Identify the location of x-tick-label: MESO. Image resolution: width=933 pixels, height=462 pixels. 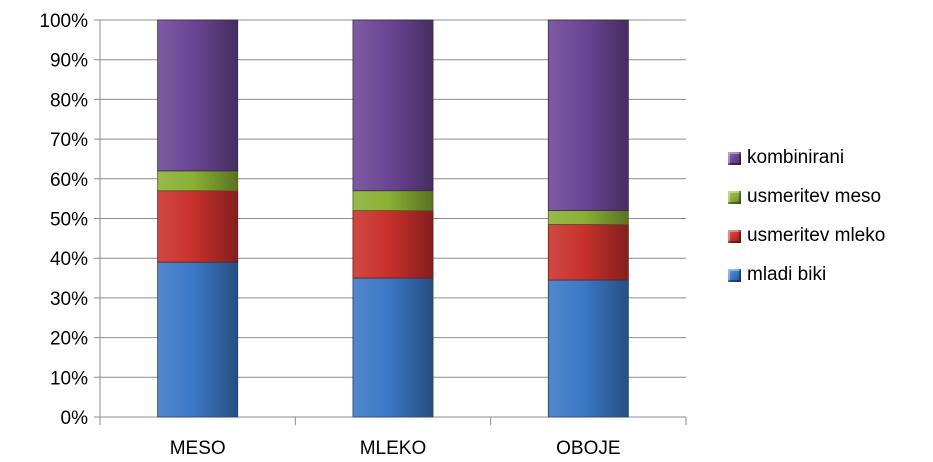
(198, 448).